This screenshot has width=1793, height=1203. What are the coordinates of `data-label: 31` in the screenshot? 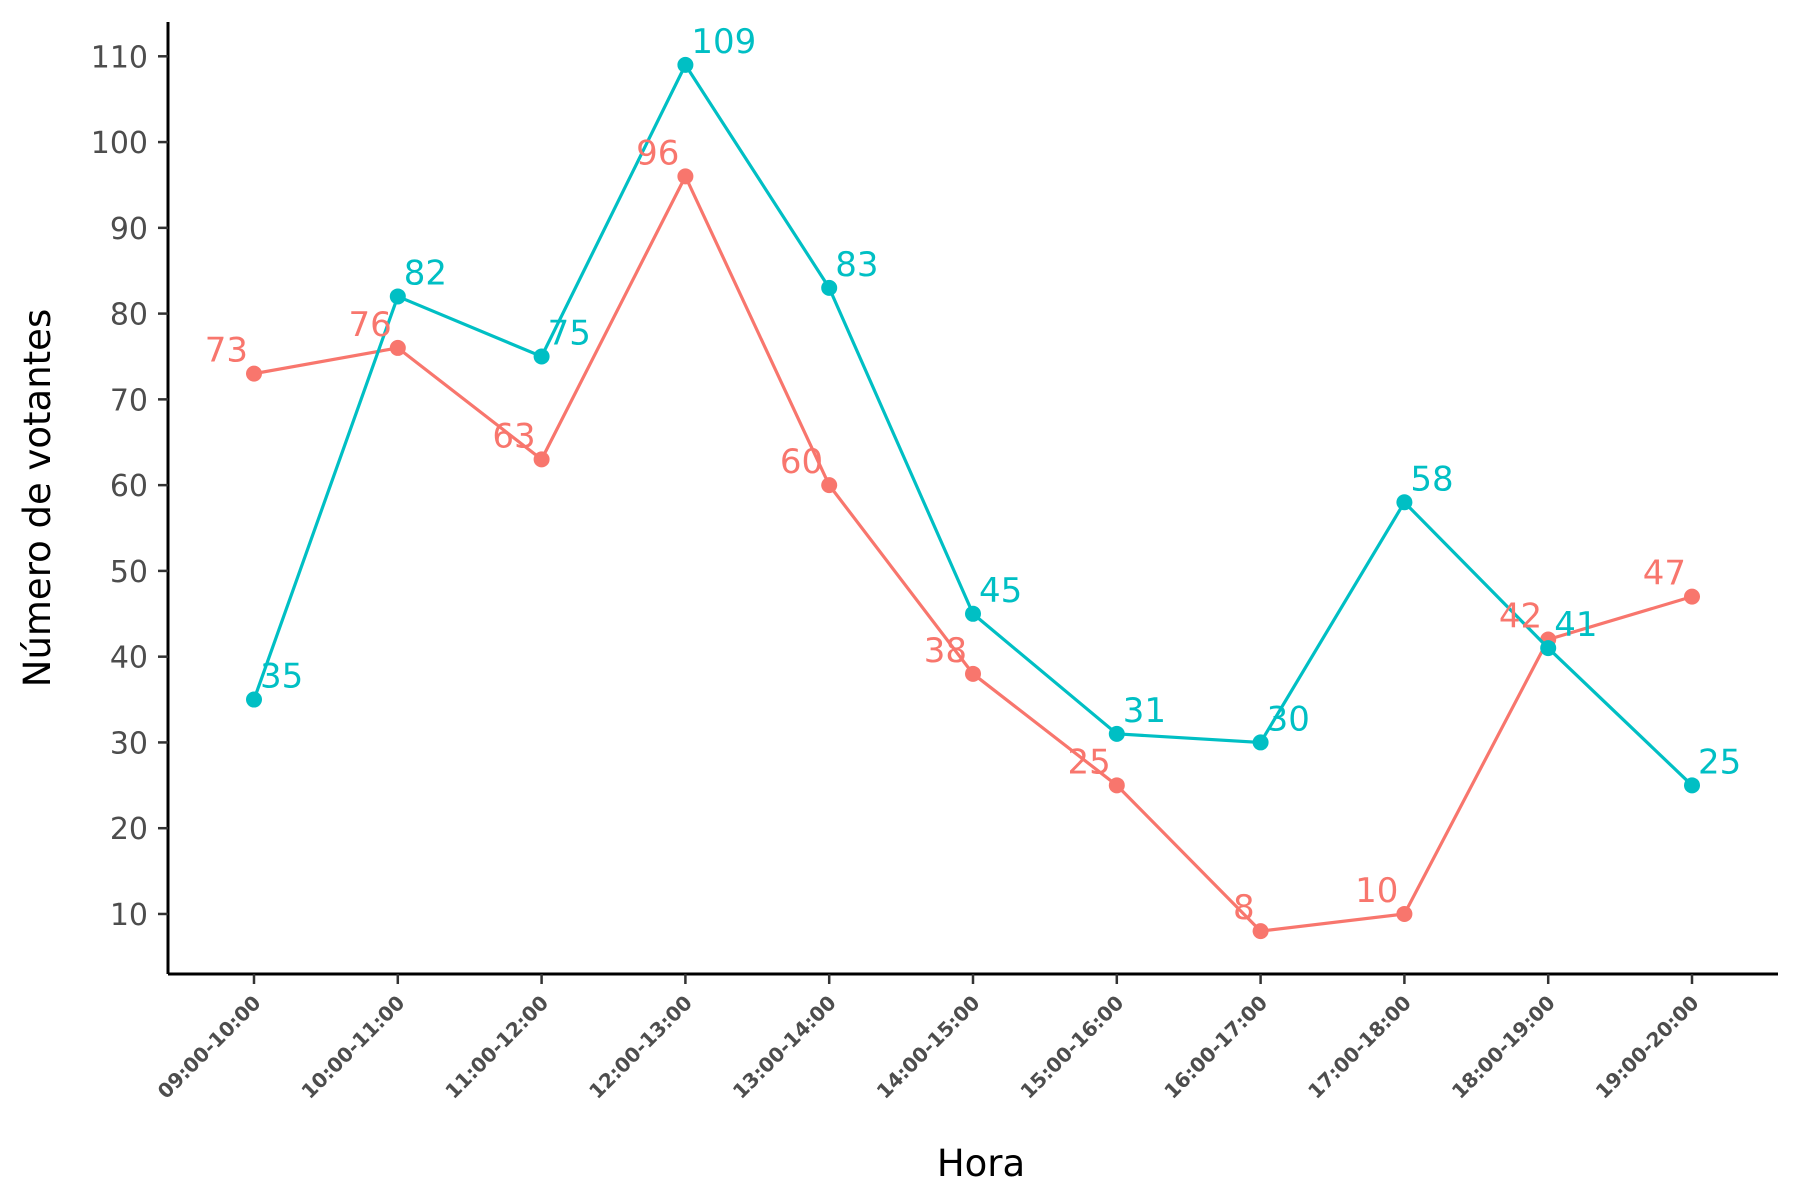 It's located at (1144, 711).